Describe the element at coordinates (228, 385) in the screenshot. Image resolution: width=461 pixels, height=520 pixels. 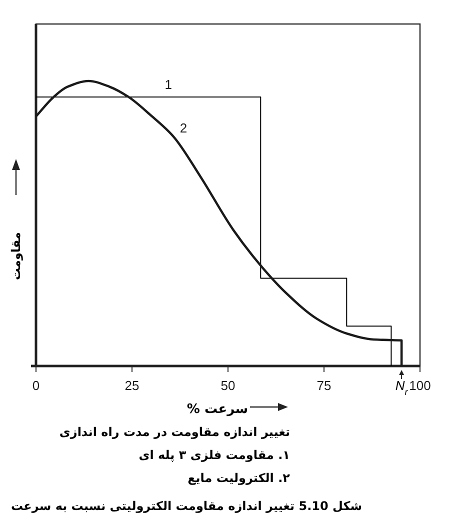
I see `x-tick-label: 50` at that location.